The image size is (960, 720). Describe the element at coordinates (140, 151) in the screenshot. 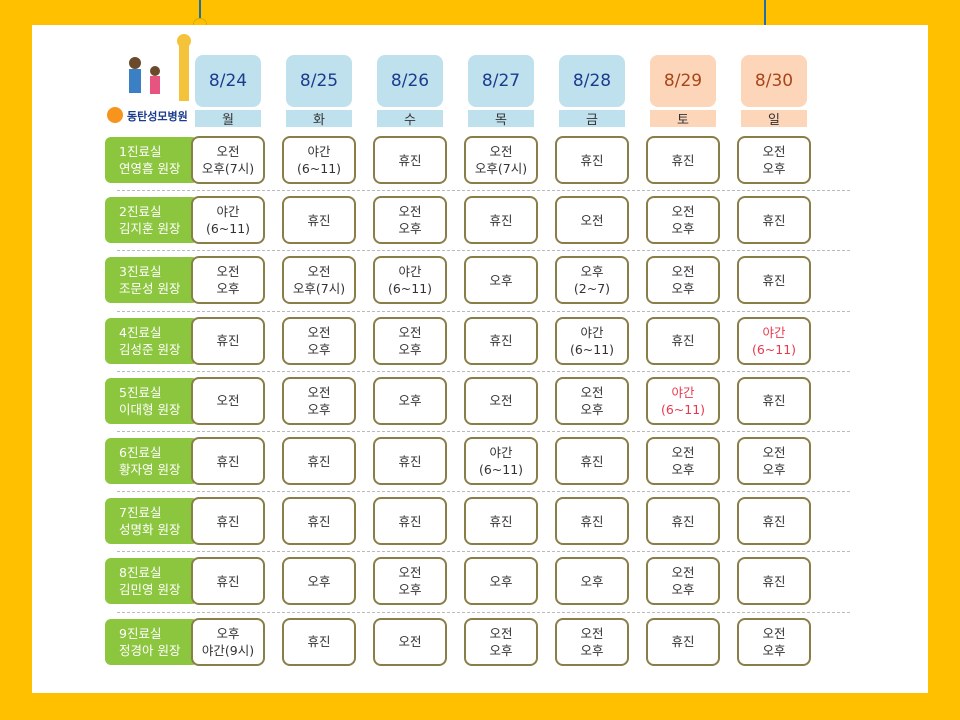

I see `label-line: 1진료실` at that location.